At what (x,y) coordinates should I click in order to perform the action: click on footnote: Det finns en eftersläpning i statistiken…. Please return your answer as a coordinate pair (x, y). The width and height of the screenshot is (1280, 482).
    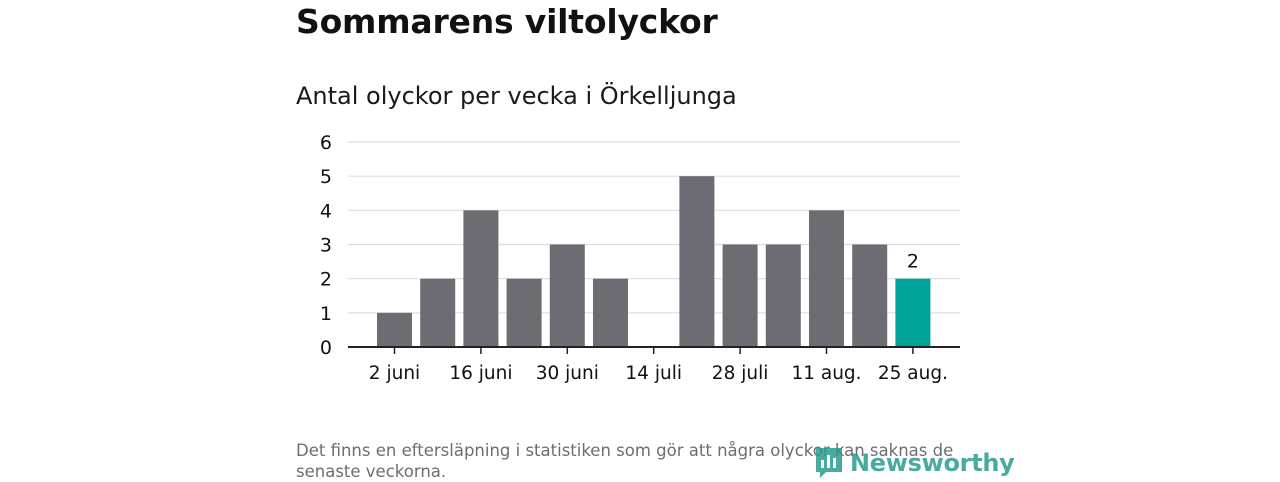
    Looking at the image, I should click on (625, 461).